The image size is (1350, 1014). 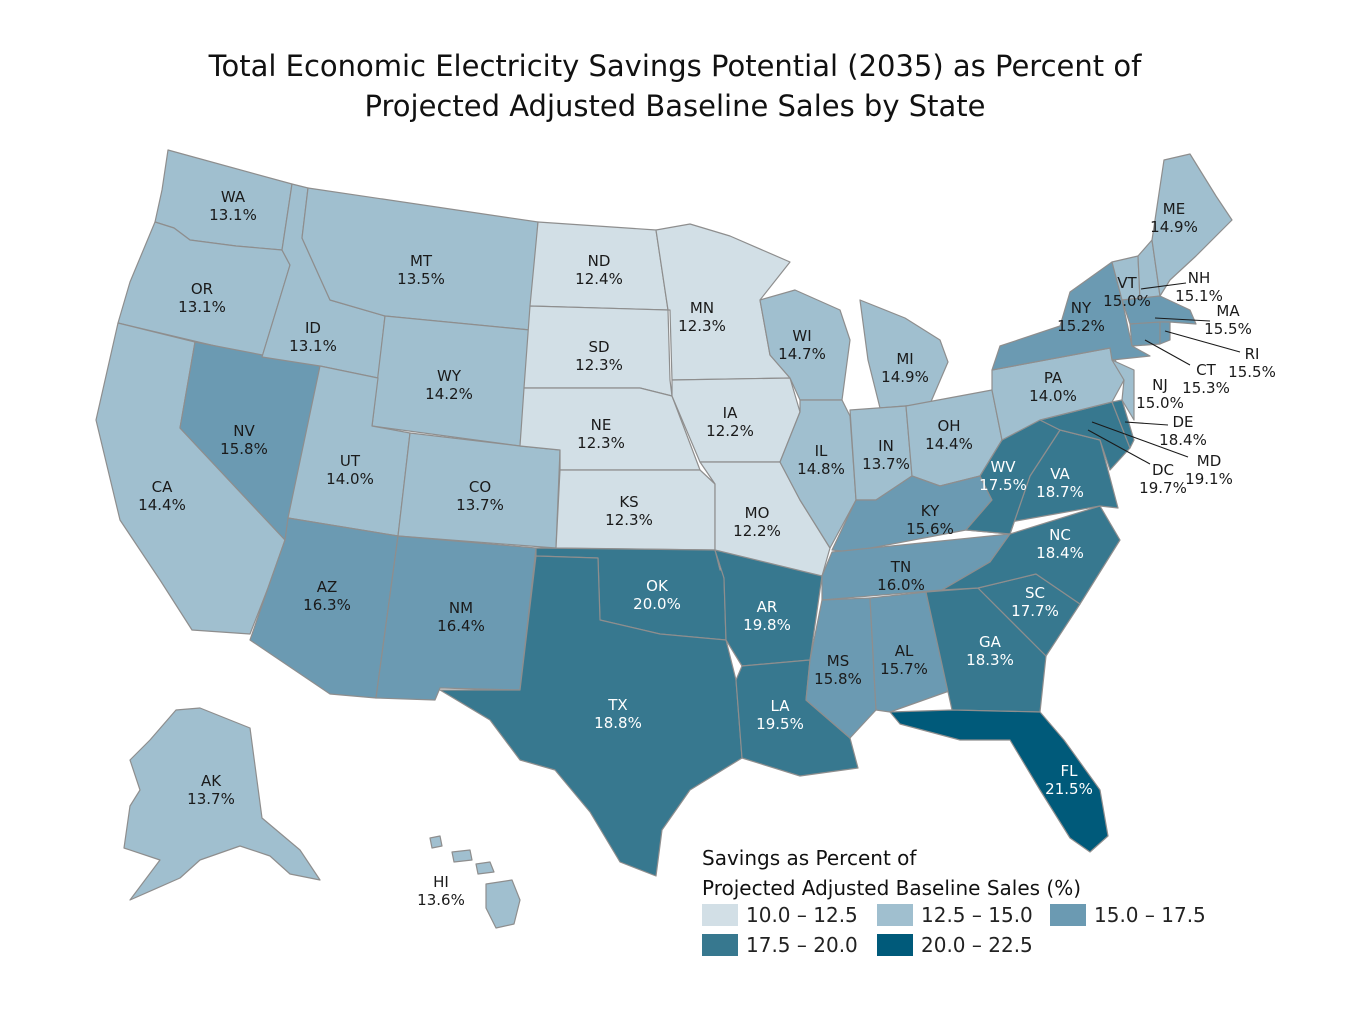 I want to click on state-ri, so click(x=1165, y=333).